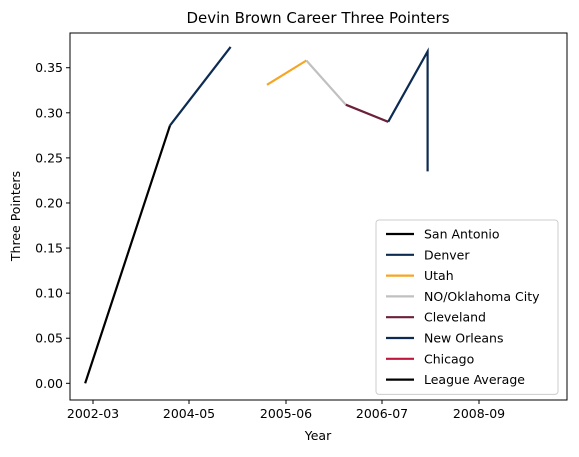 The image size is (579, 457). Describe the element at coordinates (49, 157) in the screenshot. I see `y-tick-label: 0.25` at that location.